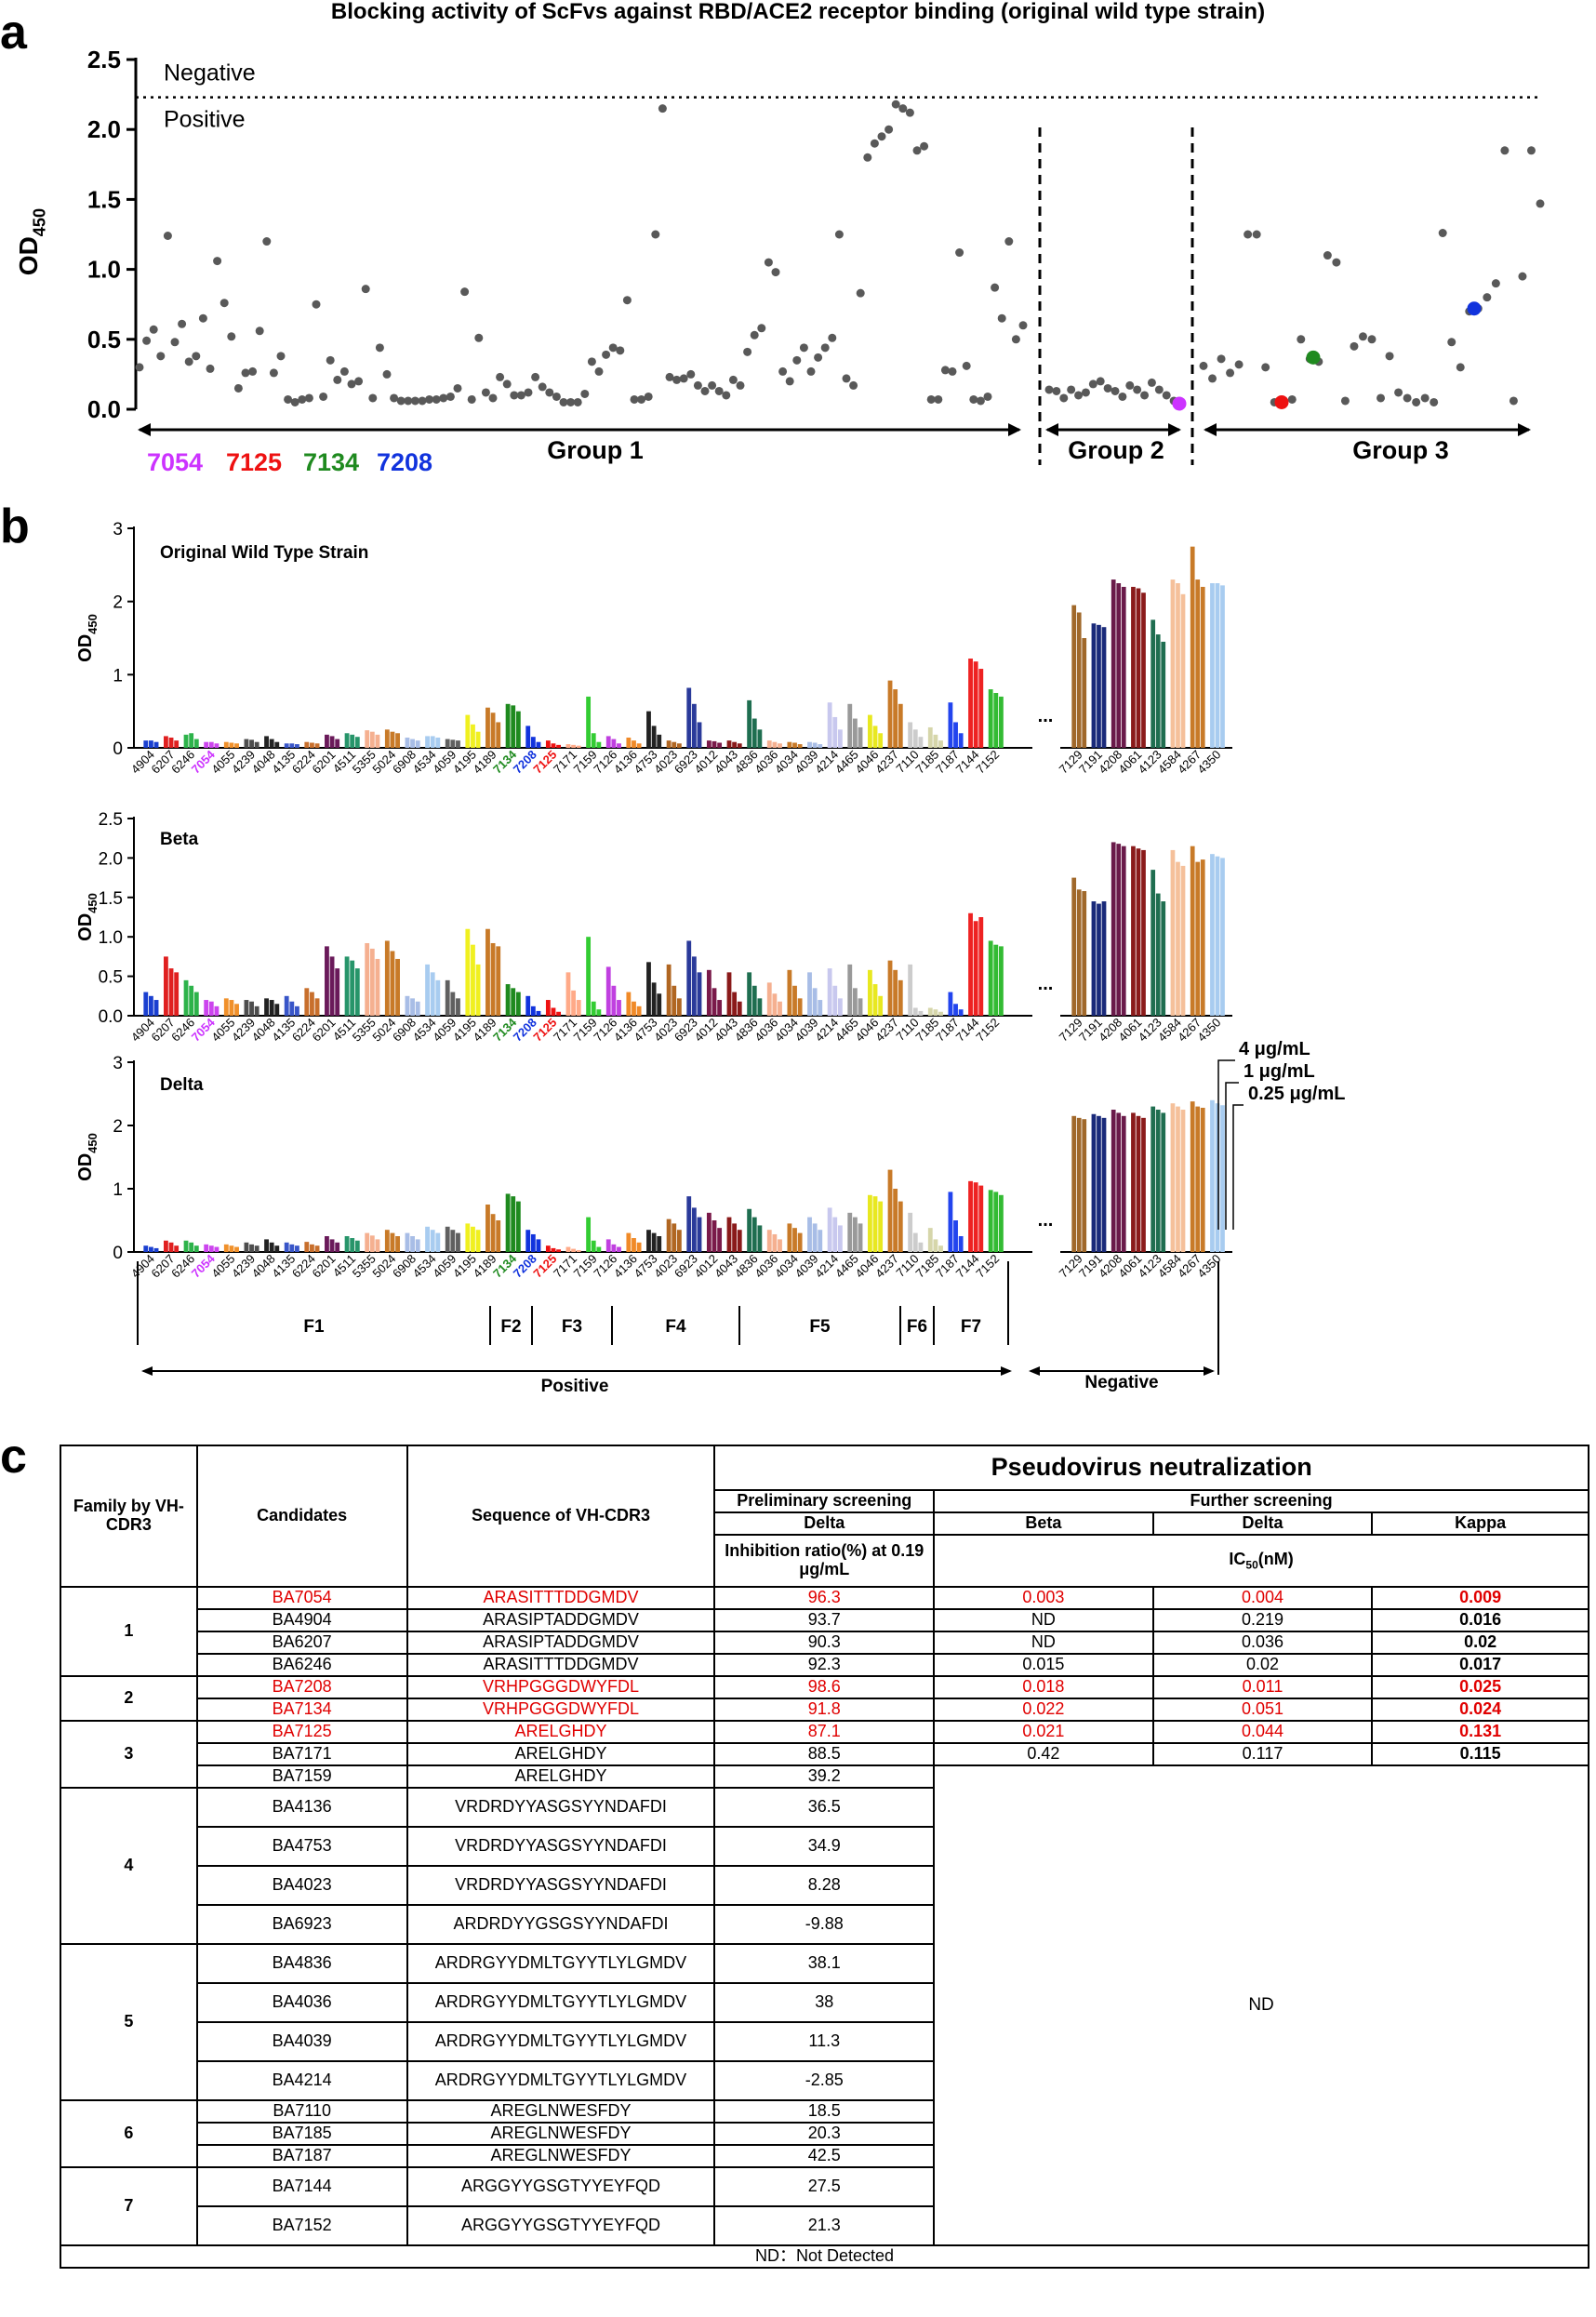 The width and height of the screenshot is (1596, 2317). I want to click on bar-7126-s1, so click(608, 991).